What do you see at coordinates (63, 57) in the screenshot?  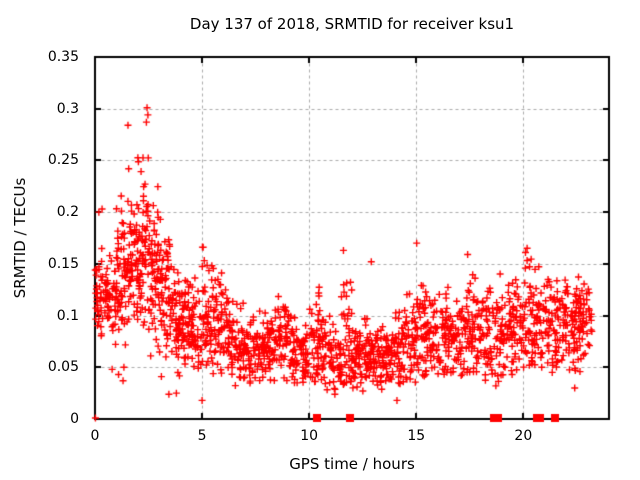 I see `y-tick-label: 0.35` at bounding box center [63, 57].